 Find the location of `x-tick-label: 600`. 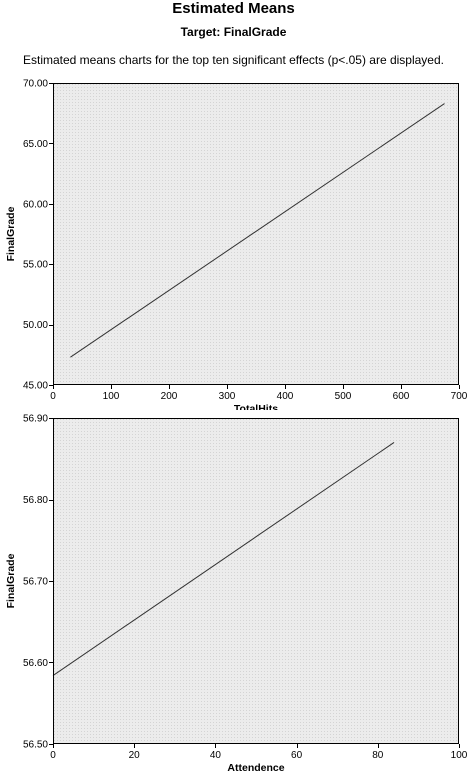

x-tick-label: 600 is located at coordinates (401, 396).